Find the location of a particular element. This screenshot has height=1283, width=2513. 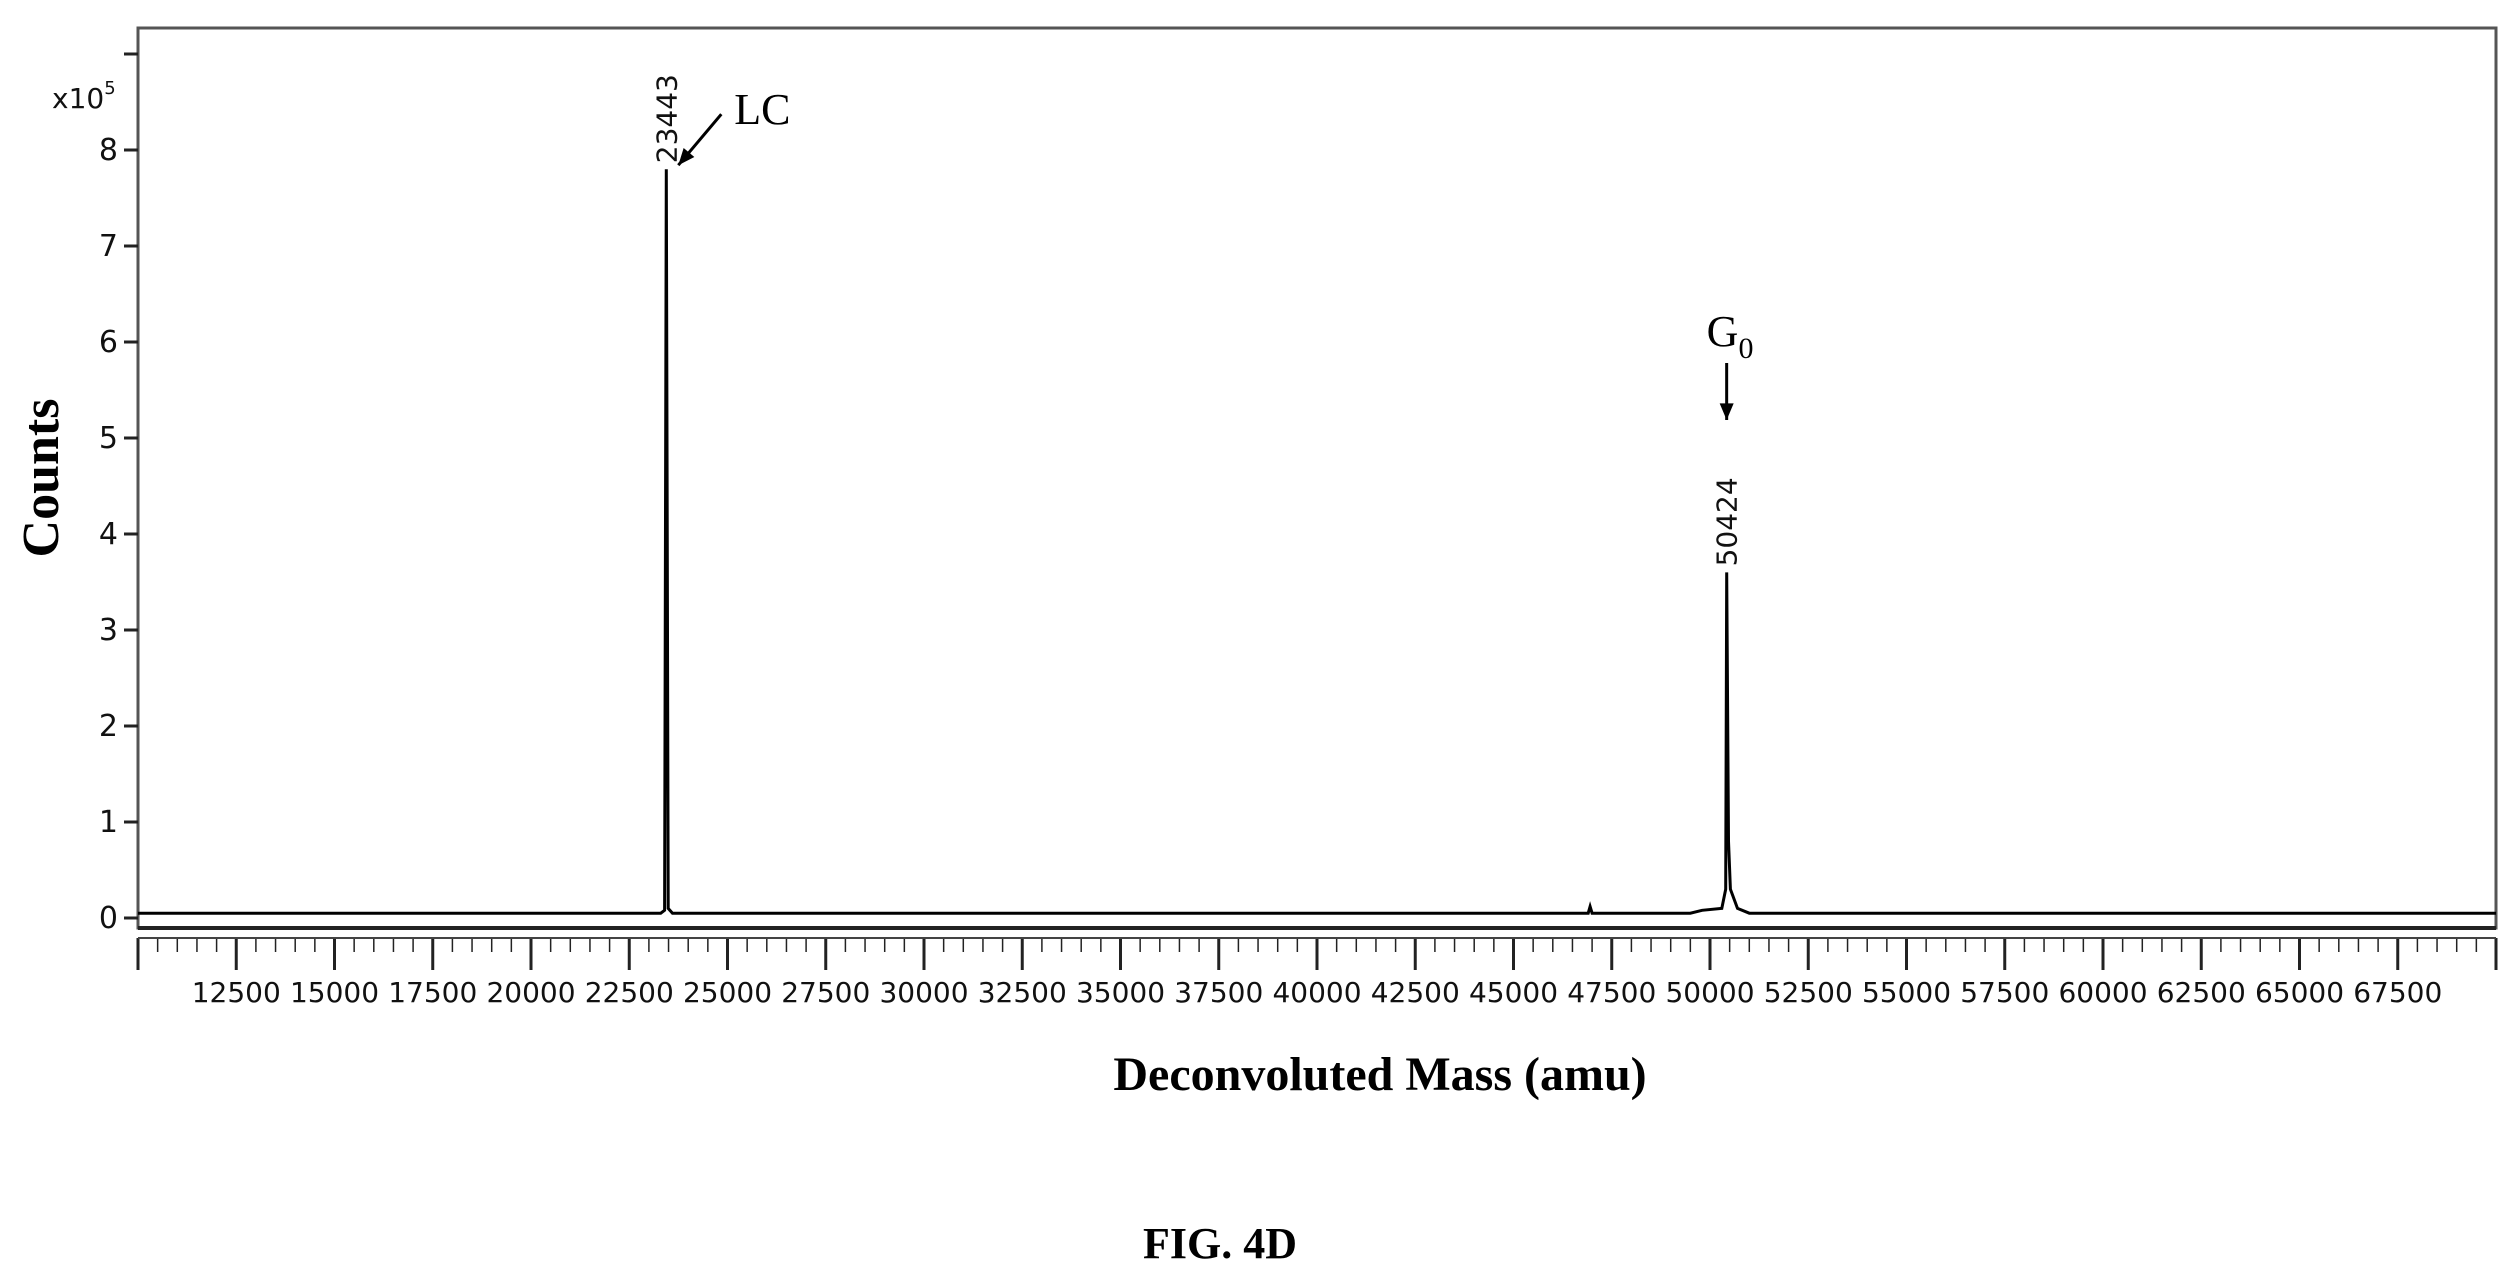

x-tick-label-62500: 62500 is located at coordinates (2201, 992).